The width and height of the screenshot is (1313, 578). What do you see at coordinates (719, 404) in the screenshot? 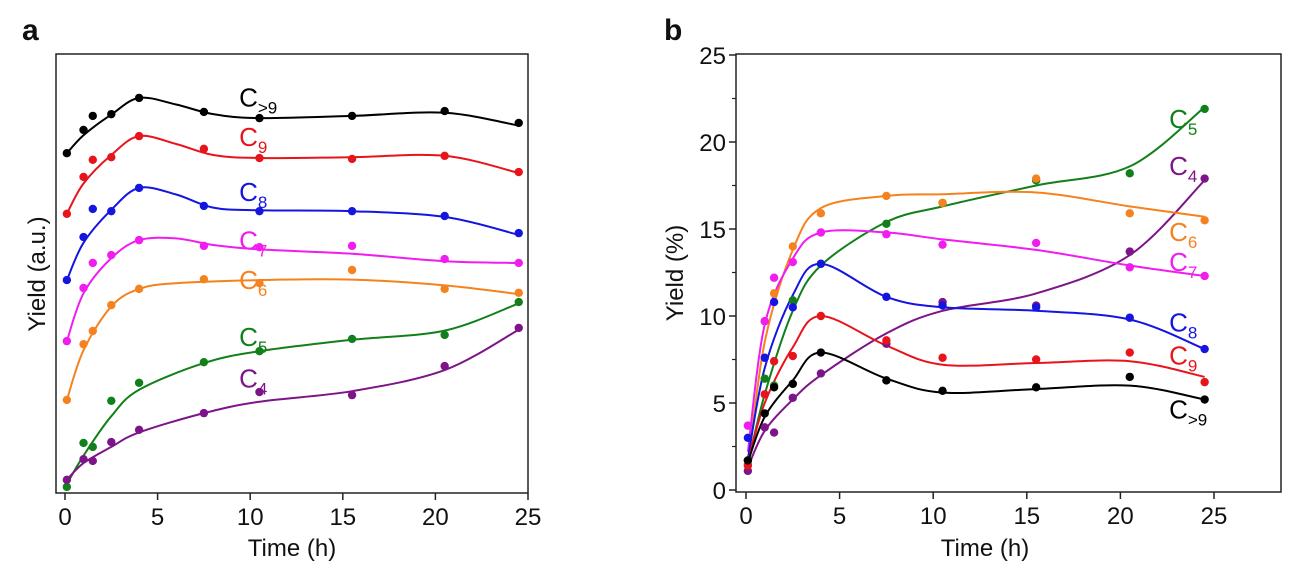
I see `y-tick-label: 5` at bounding box center [719, 404].